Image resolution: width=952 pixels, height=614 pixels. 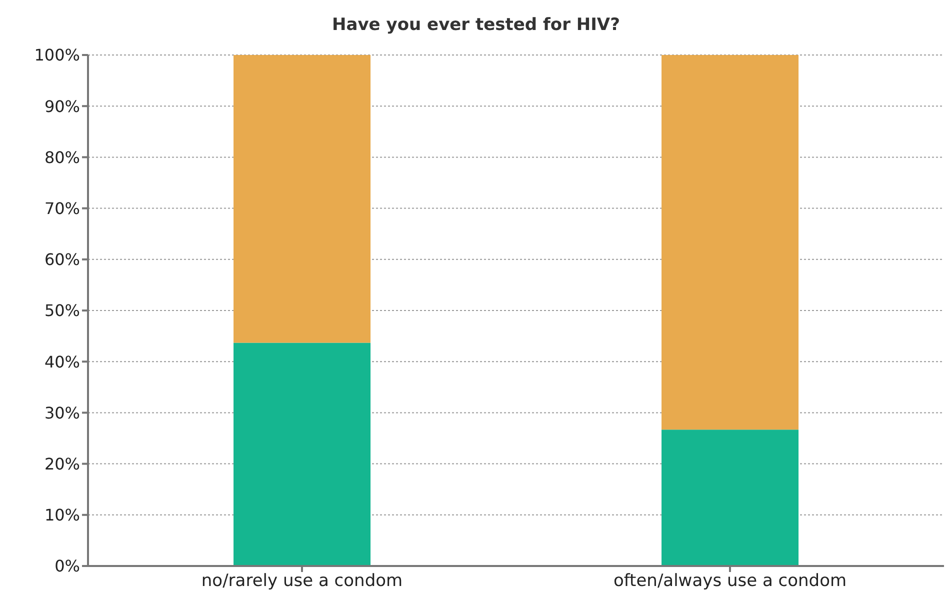 What do you see at coordinates (62, 362) in the screenshot?
I see `y-tick-label: 40%` at bounding box center [62, 362].